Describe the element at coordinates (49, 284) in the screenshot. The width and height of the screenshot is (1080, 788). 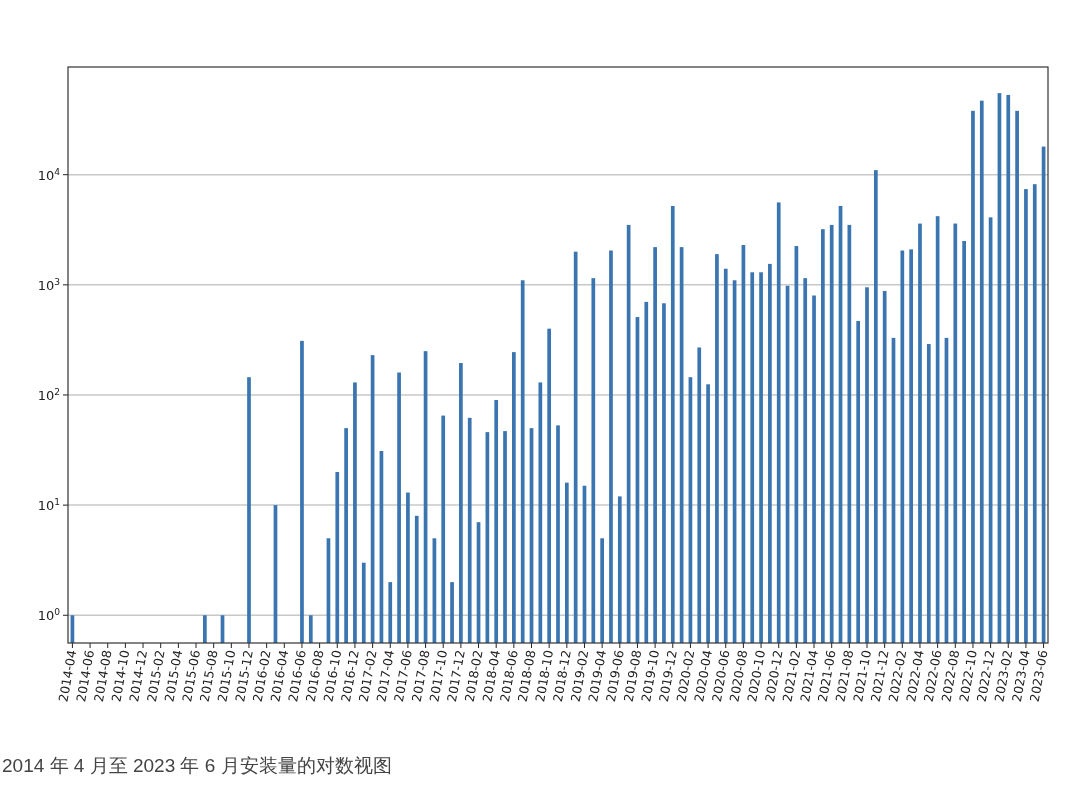
I see `y-tick-label: 10$^{3}$` at that location.